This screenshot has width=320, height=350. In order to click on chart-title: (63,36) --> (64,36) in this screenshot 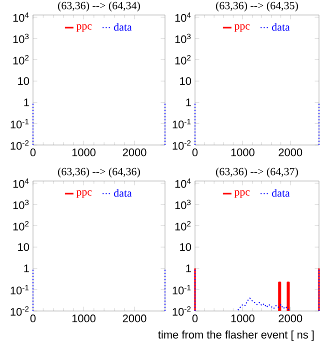, I will do `click(99, 173)`.